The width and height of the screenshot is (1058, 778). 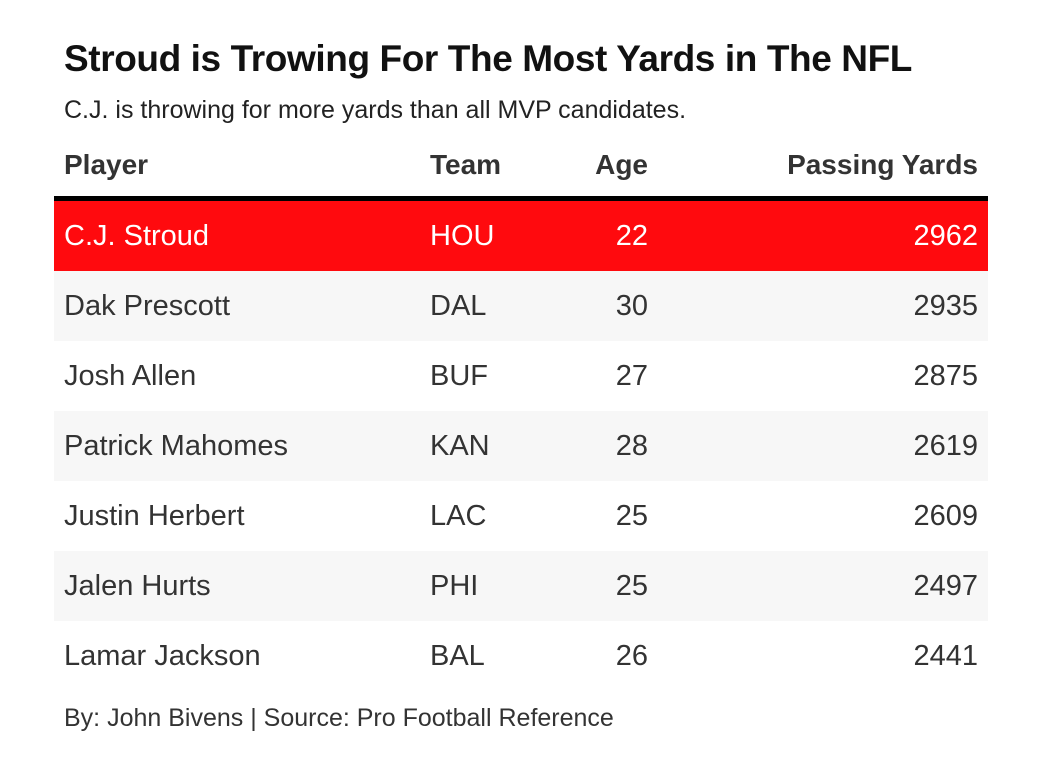 I want to click on age-cell: 28, so click(x=599, y=446).